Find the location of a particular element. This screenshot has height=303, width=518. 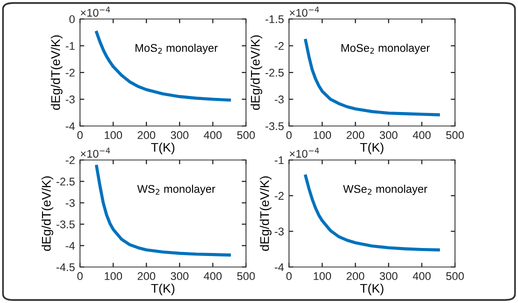

annotation: WSe$_{2}$ monolayer is located at coordinates (385, 190).